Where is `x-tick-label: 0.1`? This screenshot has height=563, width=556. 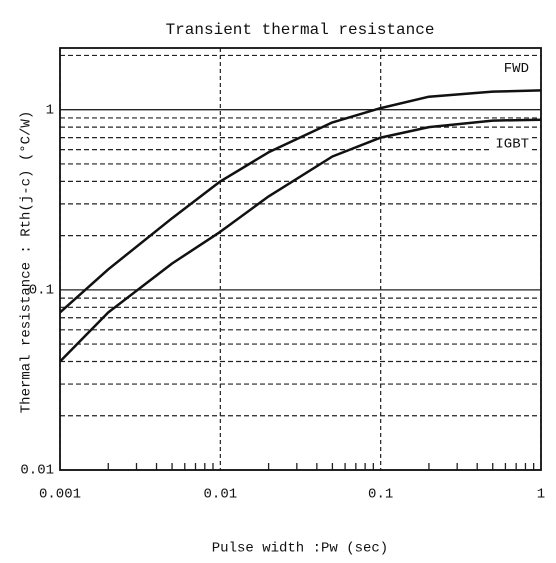
x-tick-label: 0.1 is located at coordinates (380, 495).